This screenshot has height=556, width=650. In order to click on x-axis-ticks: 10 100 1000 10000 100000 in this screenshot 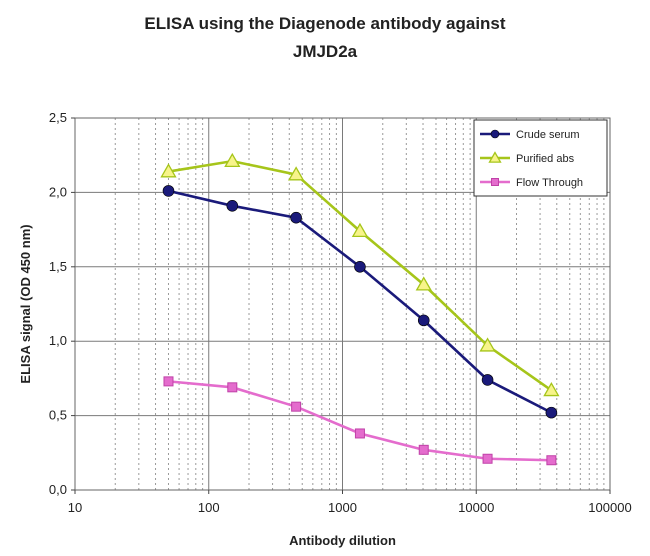, I will do `click(350, 502)`.